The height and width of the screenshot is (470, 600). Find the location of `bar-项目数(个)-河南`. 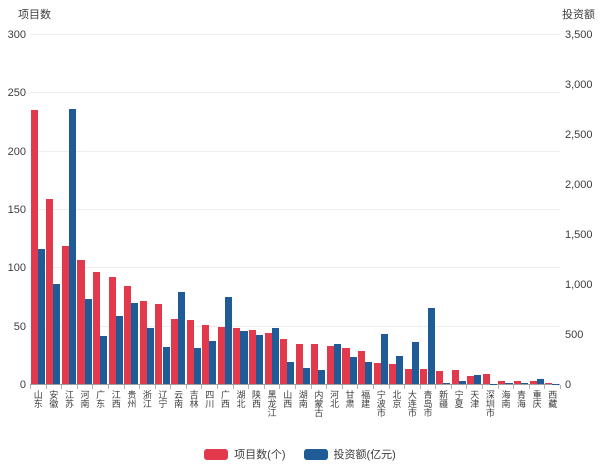

bar-项目数(个)-河南 is located at coordinates (81, 322).